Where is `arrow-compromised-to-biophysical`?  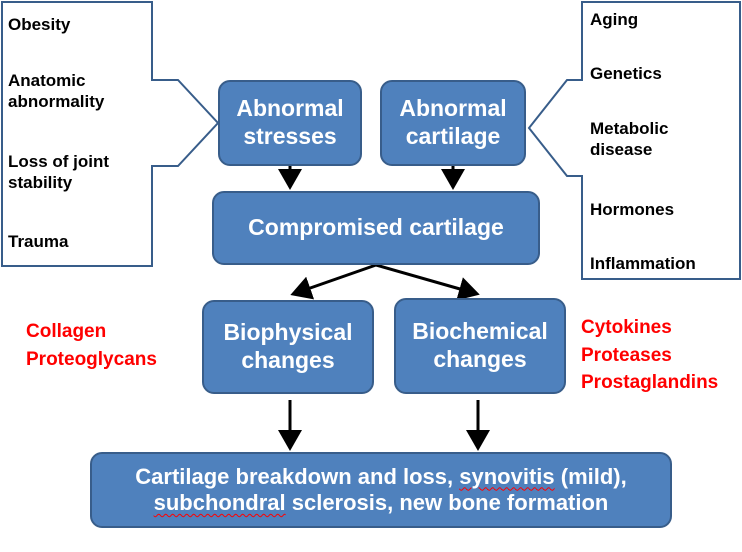 arrow-compromised-to-biophysical is located at coordinates (333, 281).